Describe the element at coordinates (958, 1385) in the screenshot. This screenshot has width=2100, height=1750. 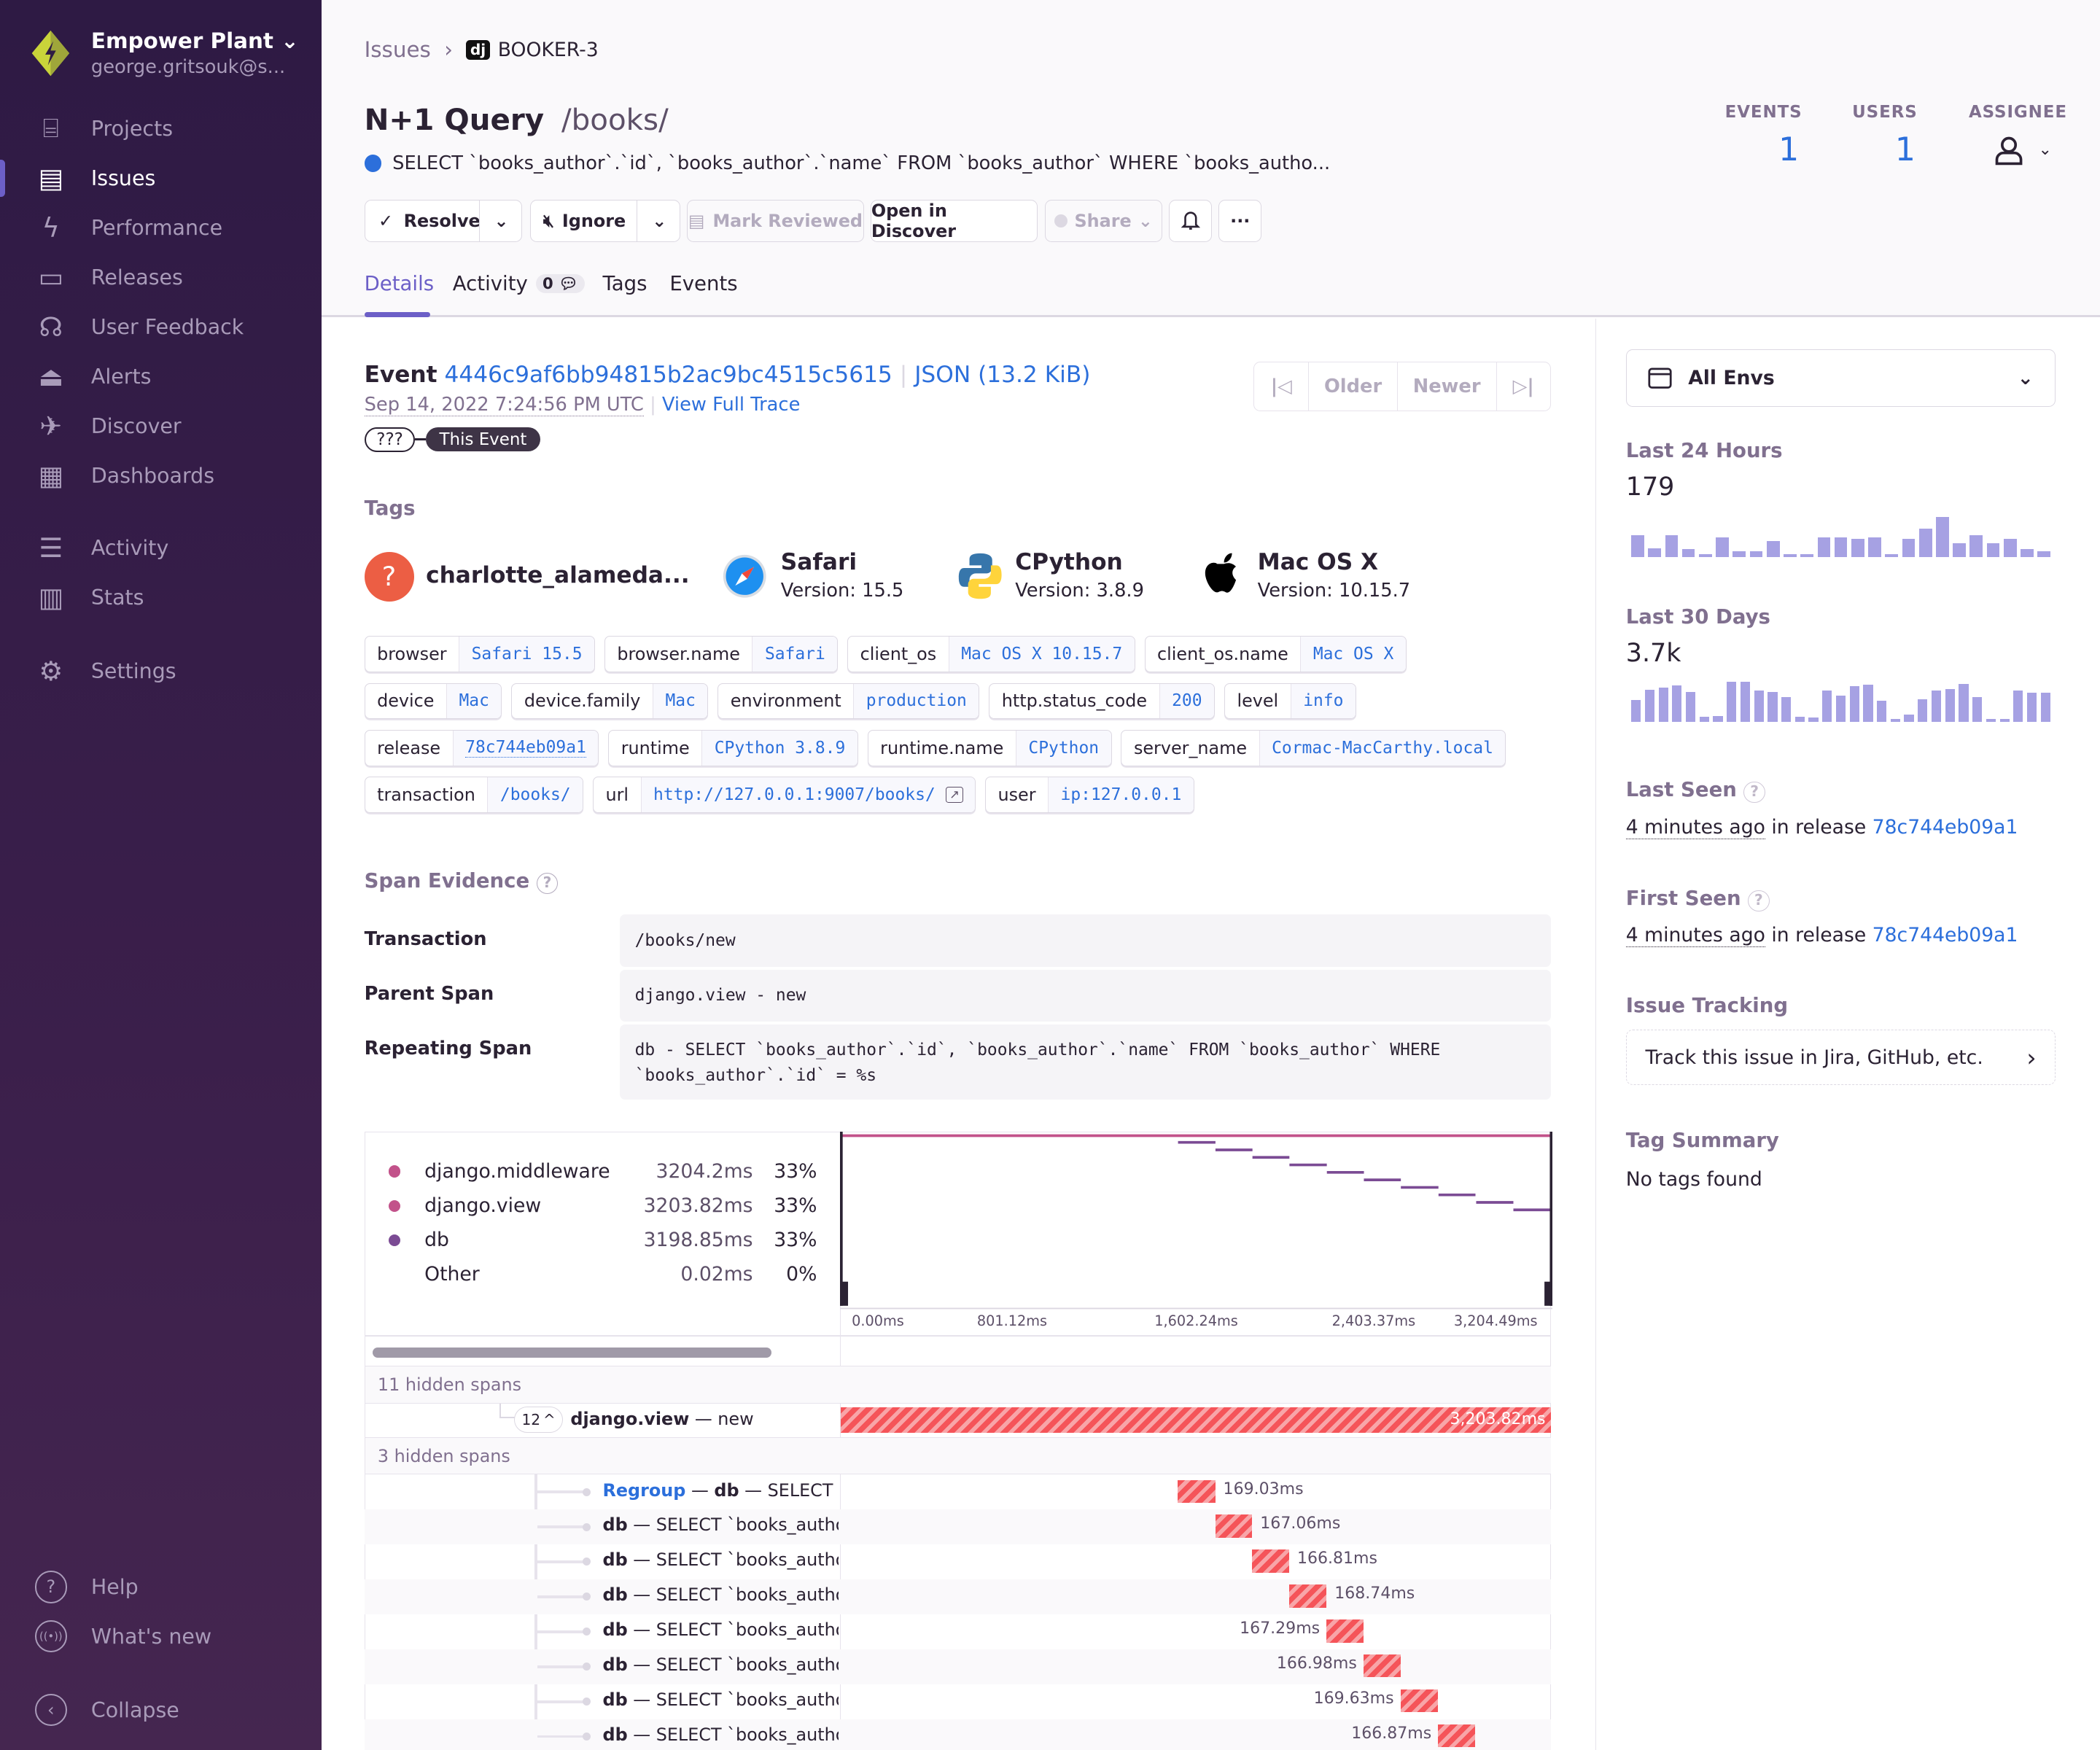
I see `hidden-spans-top: 11 hidden spans` at that location.